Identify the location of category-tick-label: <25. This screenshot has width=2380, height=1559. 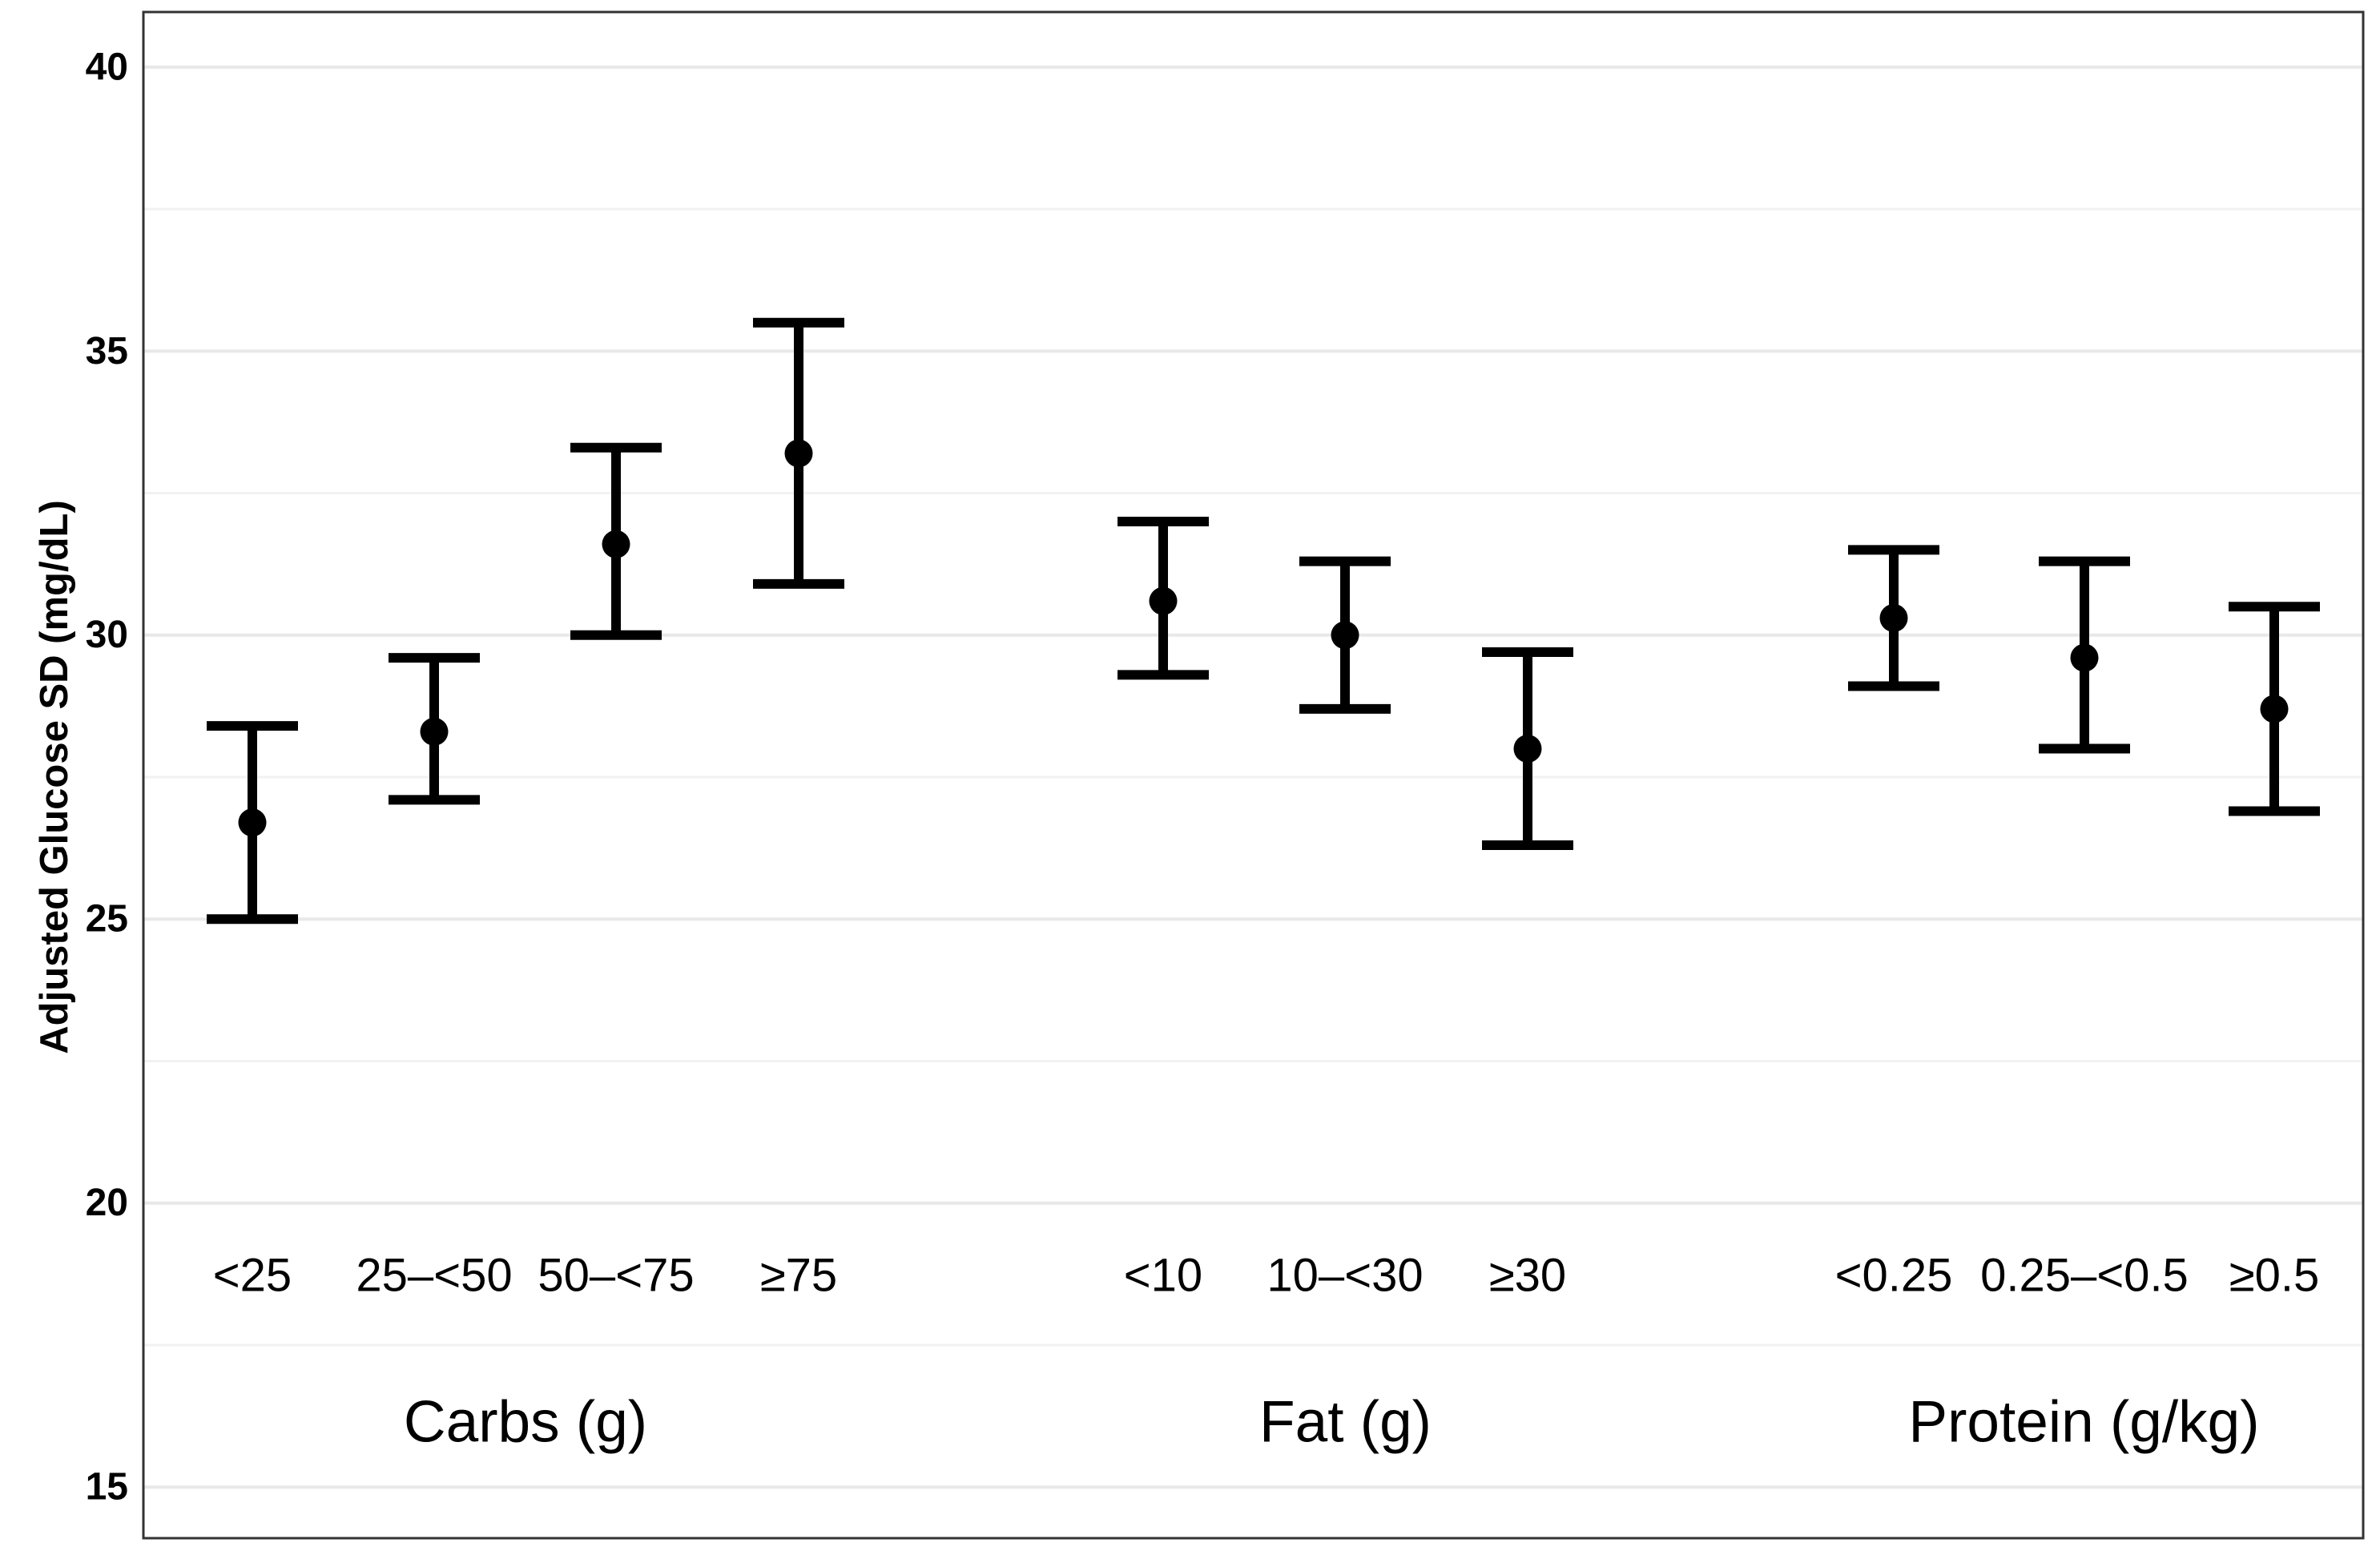
(252, 1276).